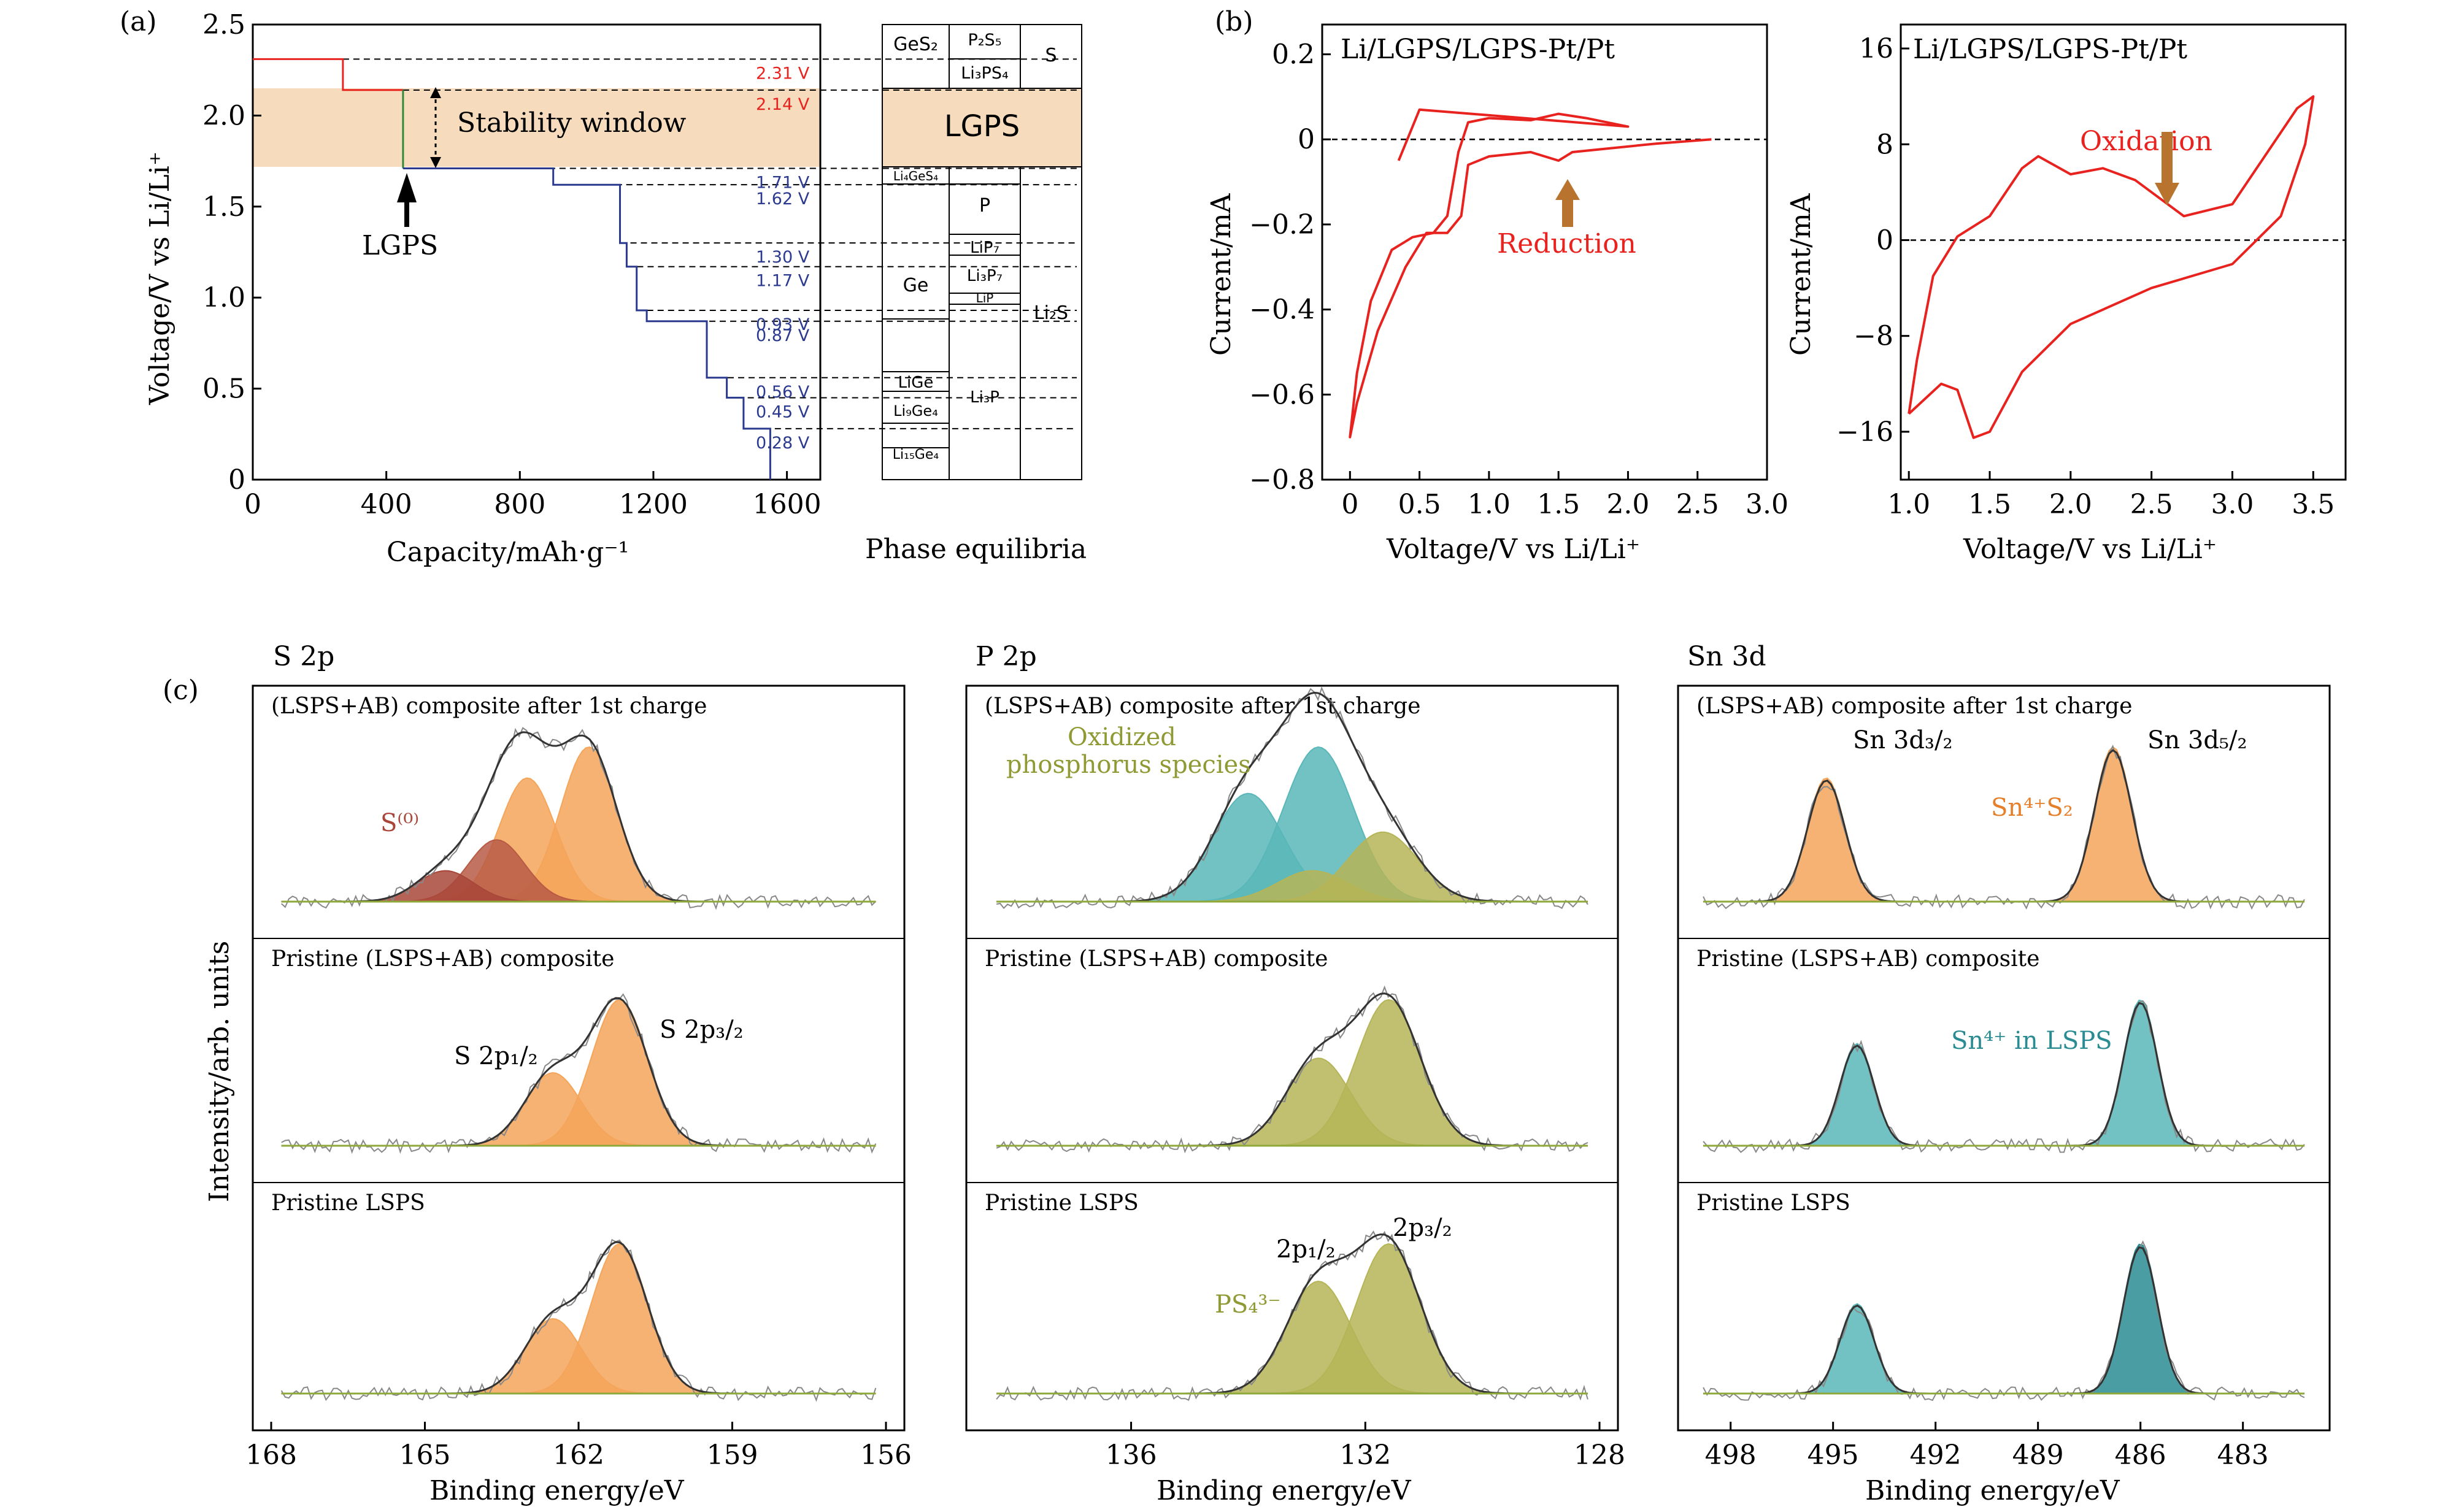  Describe the element at coordinates (181, 690) in the screenshot. I see `panel-c-label: (c)` at that location.